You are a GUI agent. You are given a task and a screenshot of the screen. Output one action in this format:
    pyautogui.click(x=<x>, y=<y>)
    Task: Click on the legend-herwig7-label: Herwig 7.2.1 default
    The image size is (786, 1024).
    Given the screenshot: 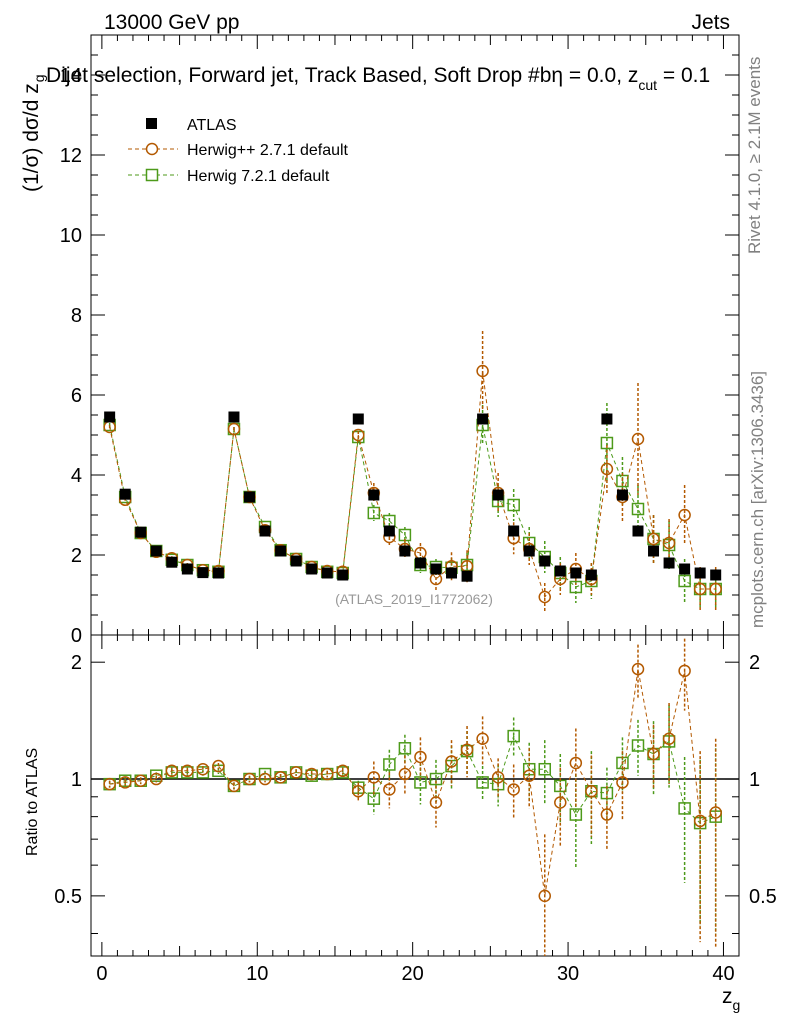 What is the action you would take?
    pyautogui.click(x=258, y=176)
    